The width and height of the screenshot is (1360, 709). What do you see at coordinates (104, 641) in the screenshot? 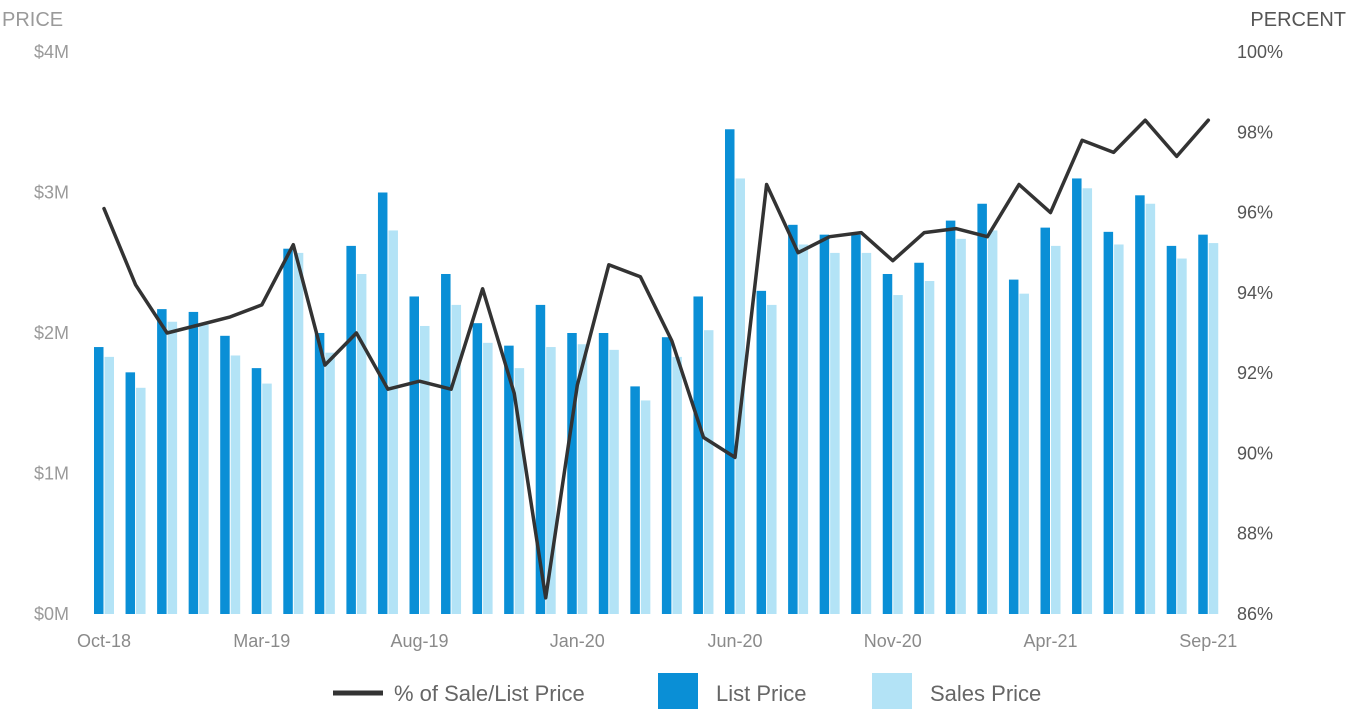
I see `x-tick-label: Oct-18` at bounding box center [104, 641].